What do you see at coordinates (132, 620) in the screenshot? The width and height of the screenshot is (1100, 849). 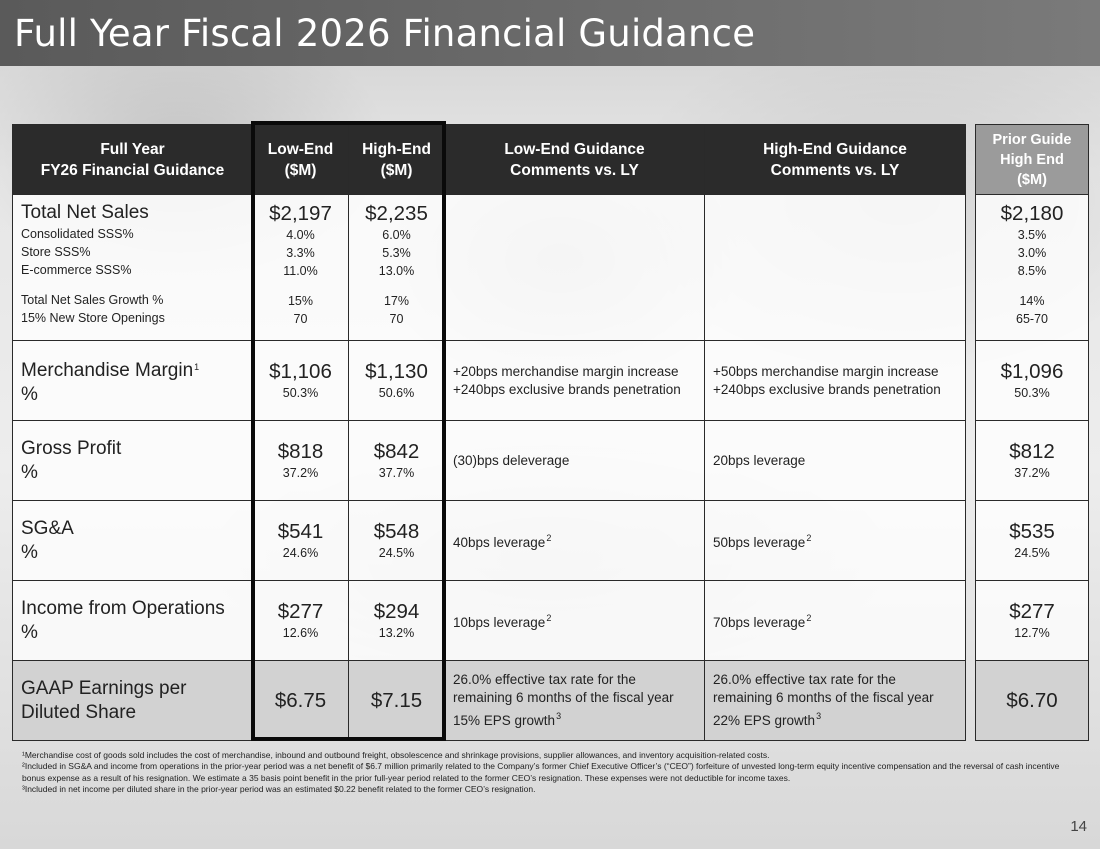 I see `row-label-cell: Income from Operations %` at bounding box center [132, 620].